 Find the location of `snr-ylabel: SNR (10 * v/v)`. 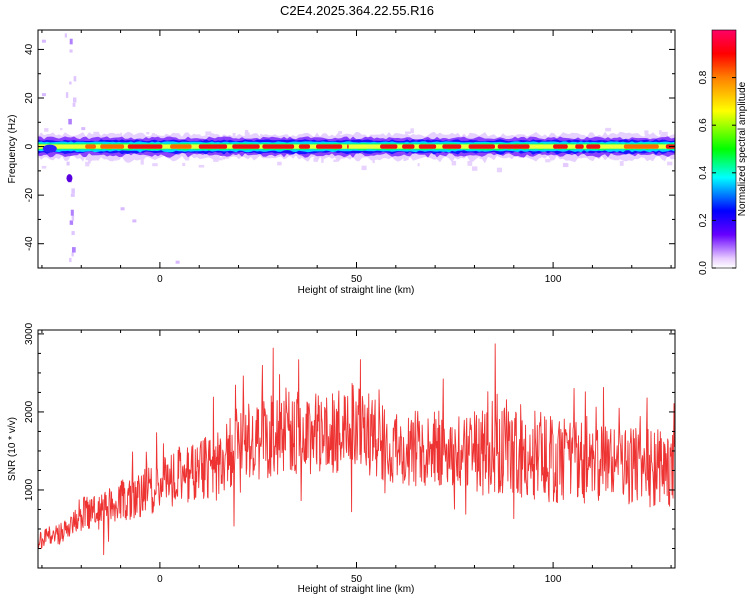

snr-ylabel: SNR (10 * v/v) is located at coordinates (12, 449).